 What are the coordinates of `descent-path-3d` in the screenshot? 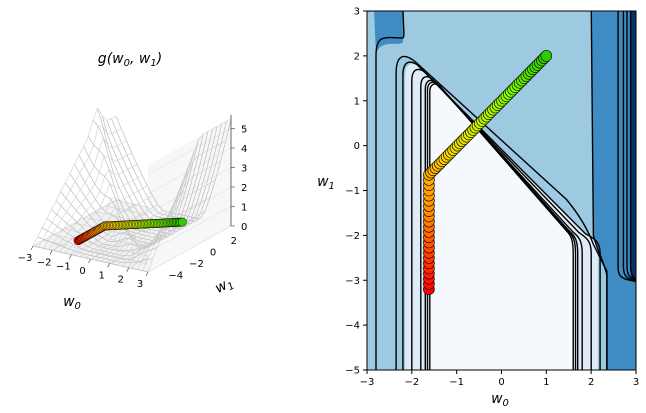 It's located at (130, 231).